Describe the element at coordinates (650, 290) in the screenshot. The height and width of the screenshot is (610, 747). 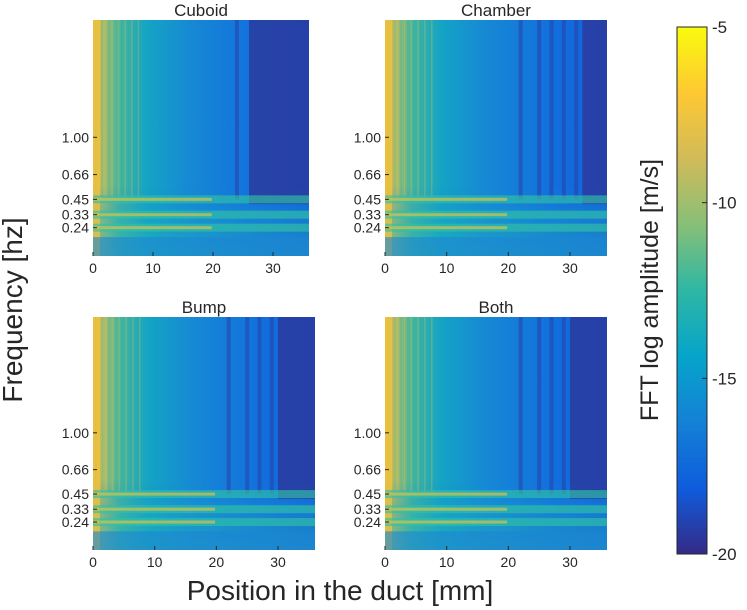
I see `colorbar-label: FFT log amplitude [m/s]` at that location.